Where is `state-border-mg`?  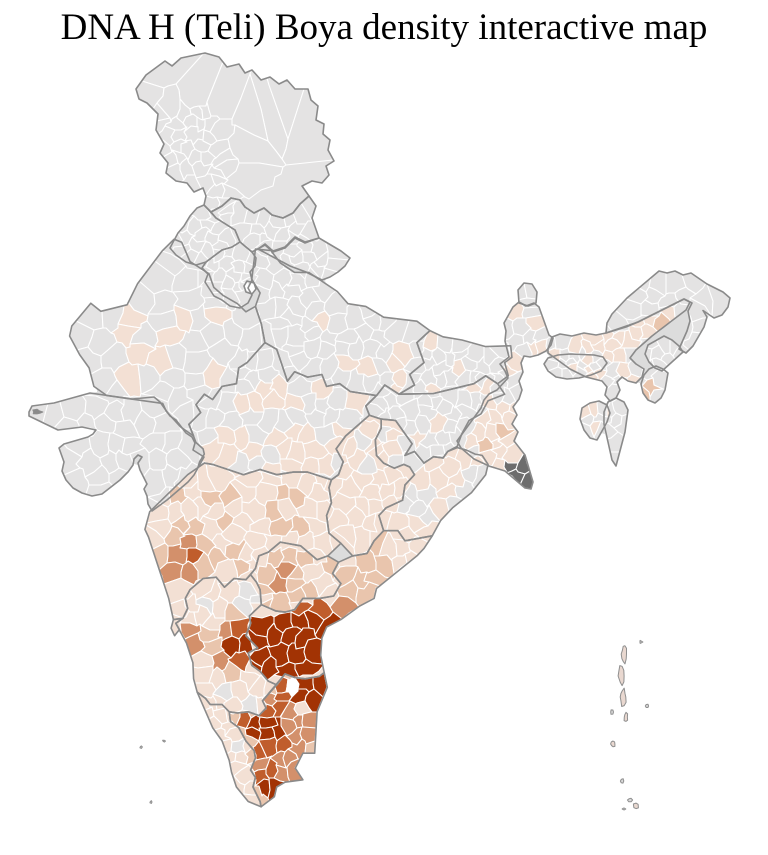 state-border-mg is located at coordinates (575, 366).